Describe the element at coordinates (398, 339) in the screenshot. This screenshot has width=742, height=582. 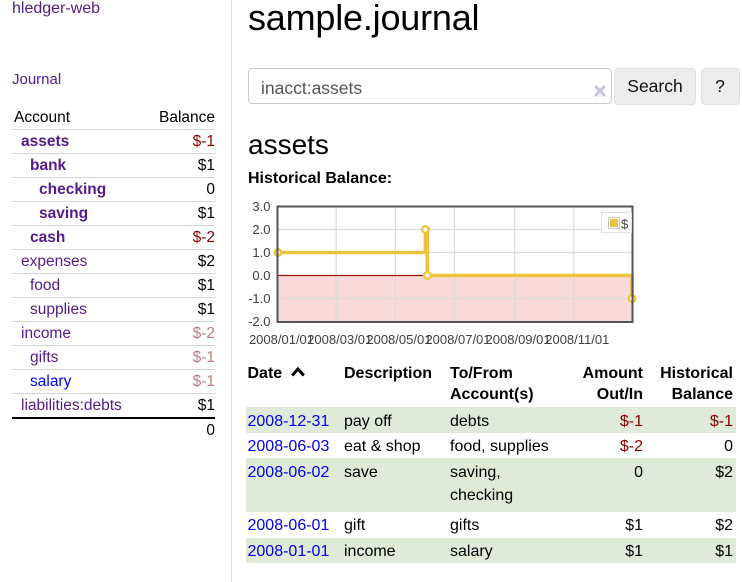
I see `svg-text: 2008/05/01` at that location.